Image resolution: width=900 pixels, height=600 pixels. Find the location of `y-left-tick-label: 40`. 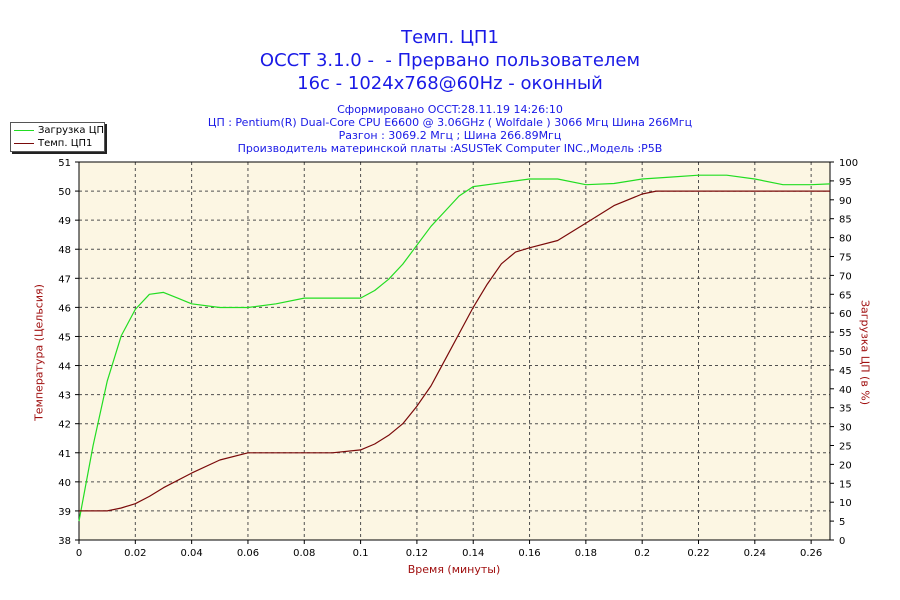

y-left-tick-label: 40 is located at coordinates (64, 483).